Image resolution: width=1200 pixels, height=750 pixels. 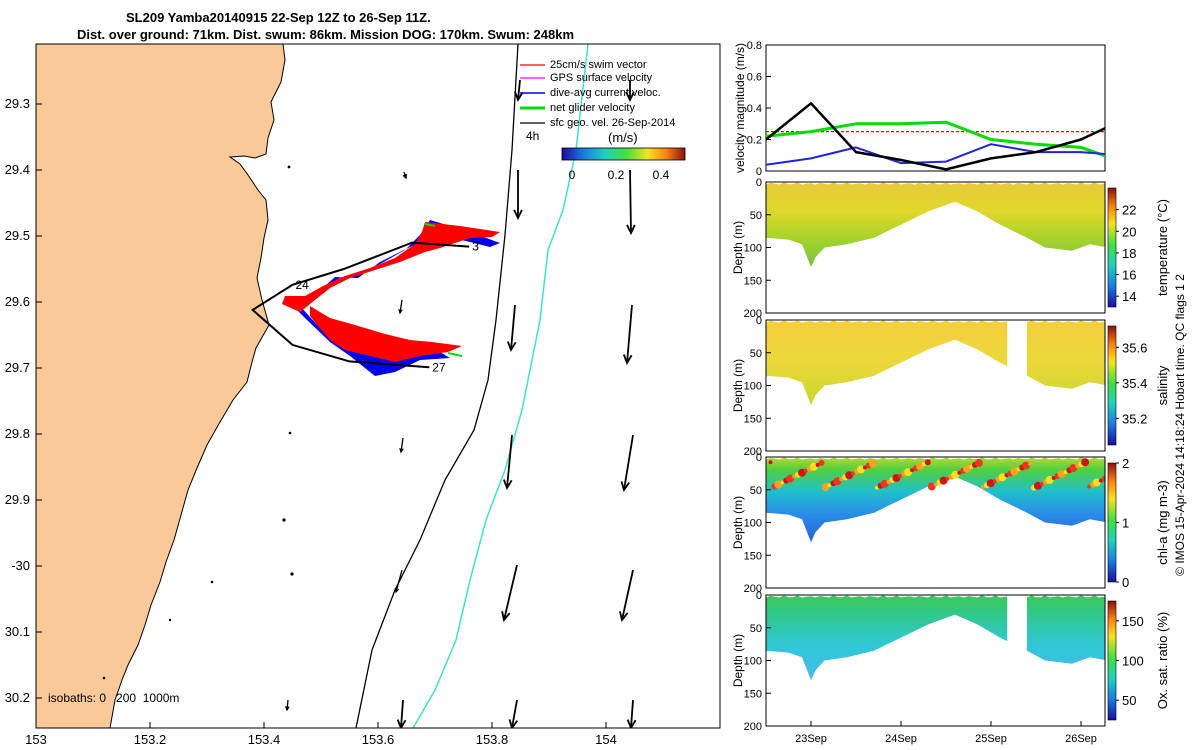 What do you see at coordinates (113, 698) in the screenshot?
I see `isobaths-label: isobaths: 0 200 1000m` at bounding box center [113, 698].